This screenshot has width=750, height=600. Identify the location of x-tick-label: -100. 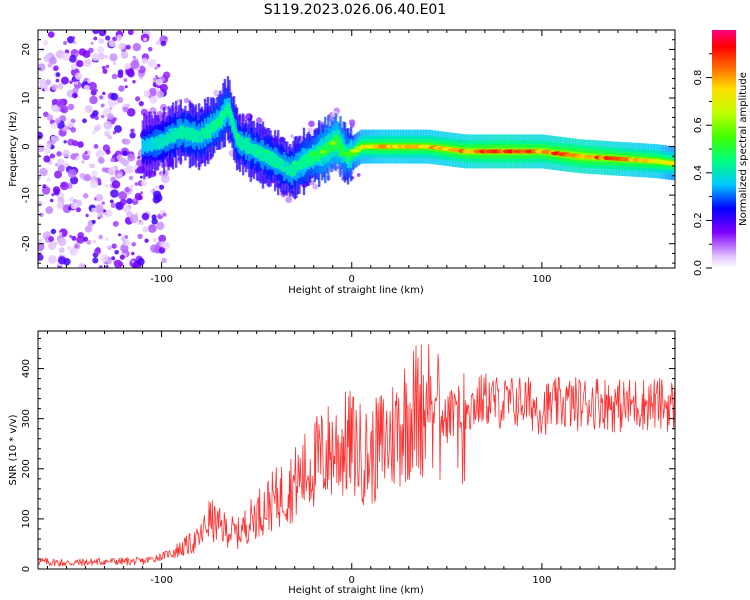
(161, 580).